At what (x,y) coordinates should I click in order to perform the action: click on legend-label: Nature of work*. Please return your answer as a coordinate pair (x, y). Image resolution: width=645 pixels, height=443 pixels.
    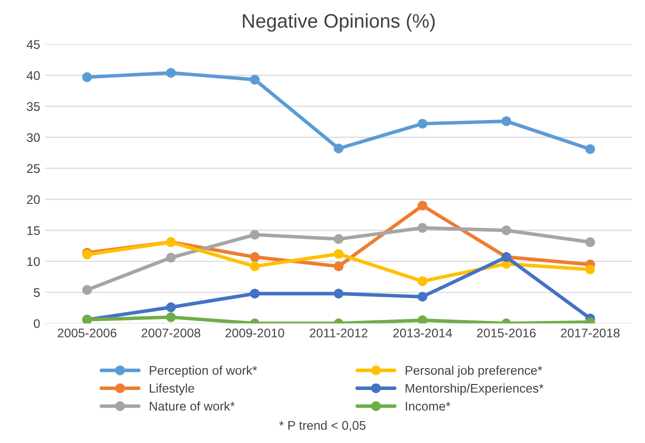
    Looking at the image, I should click on (192, 406).